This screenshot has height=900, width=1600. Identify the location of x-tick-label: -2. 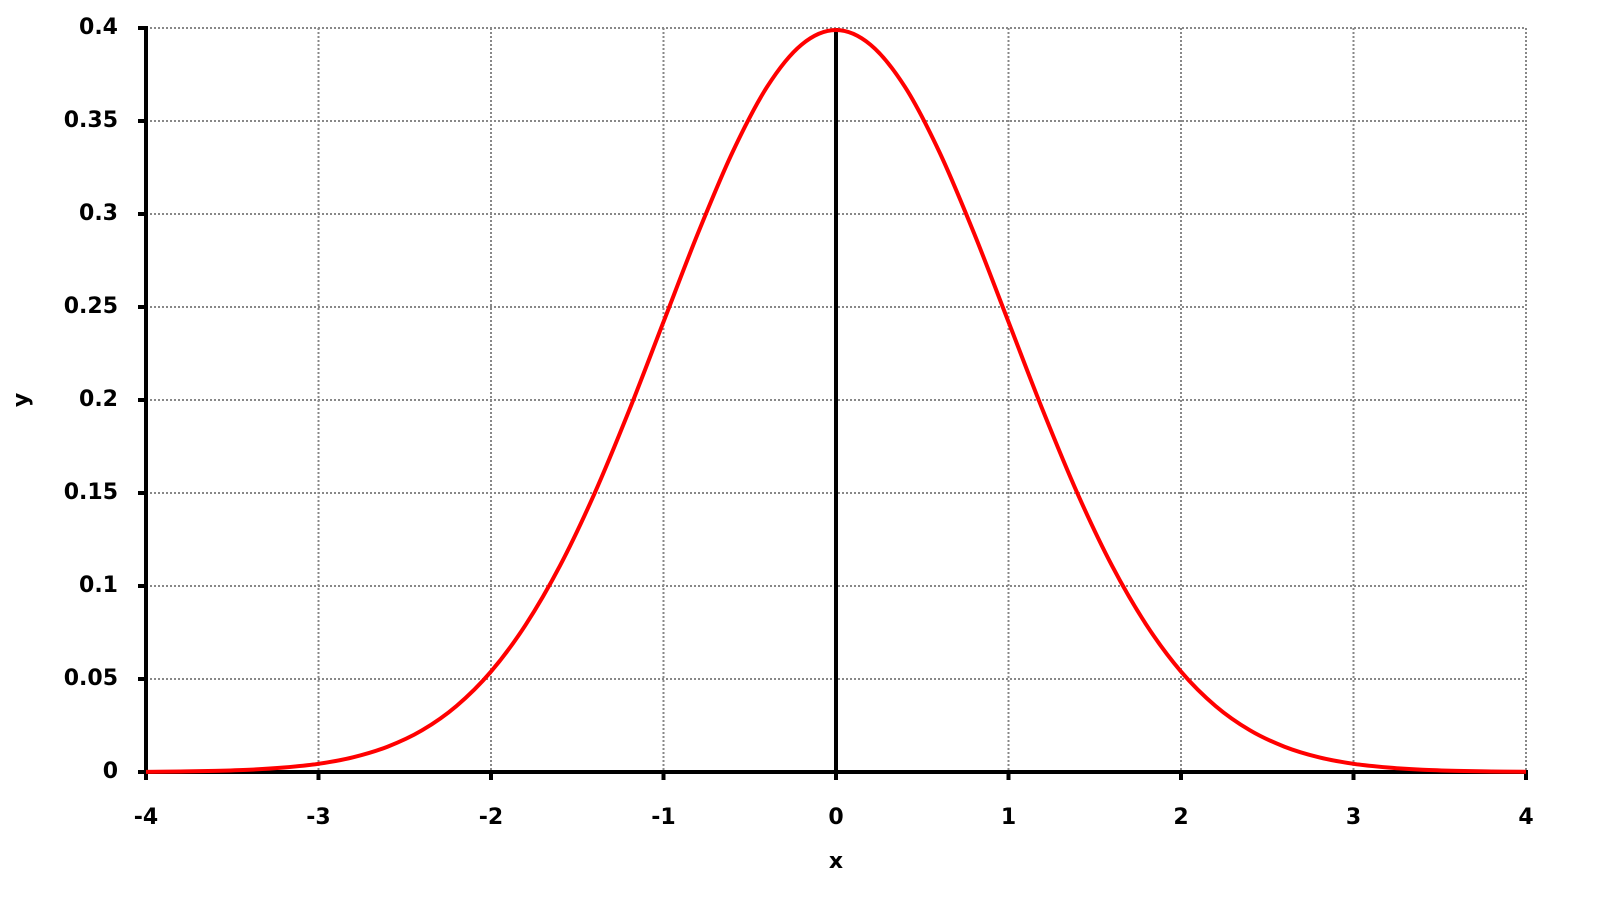
(491, 817).